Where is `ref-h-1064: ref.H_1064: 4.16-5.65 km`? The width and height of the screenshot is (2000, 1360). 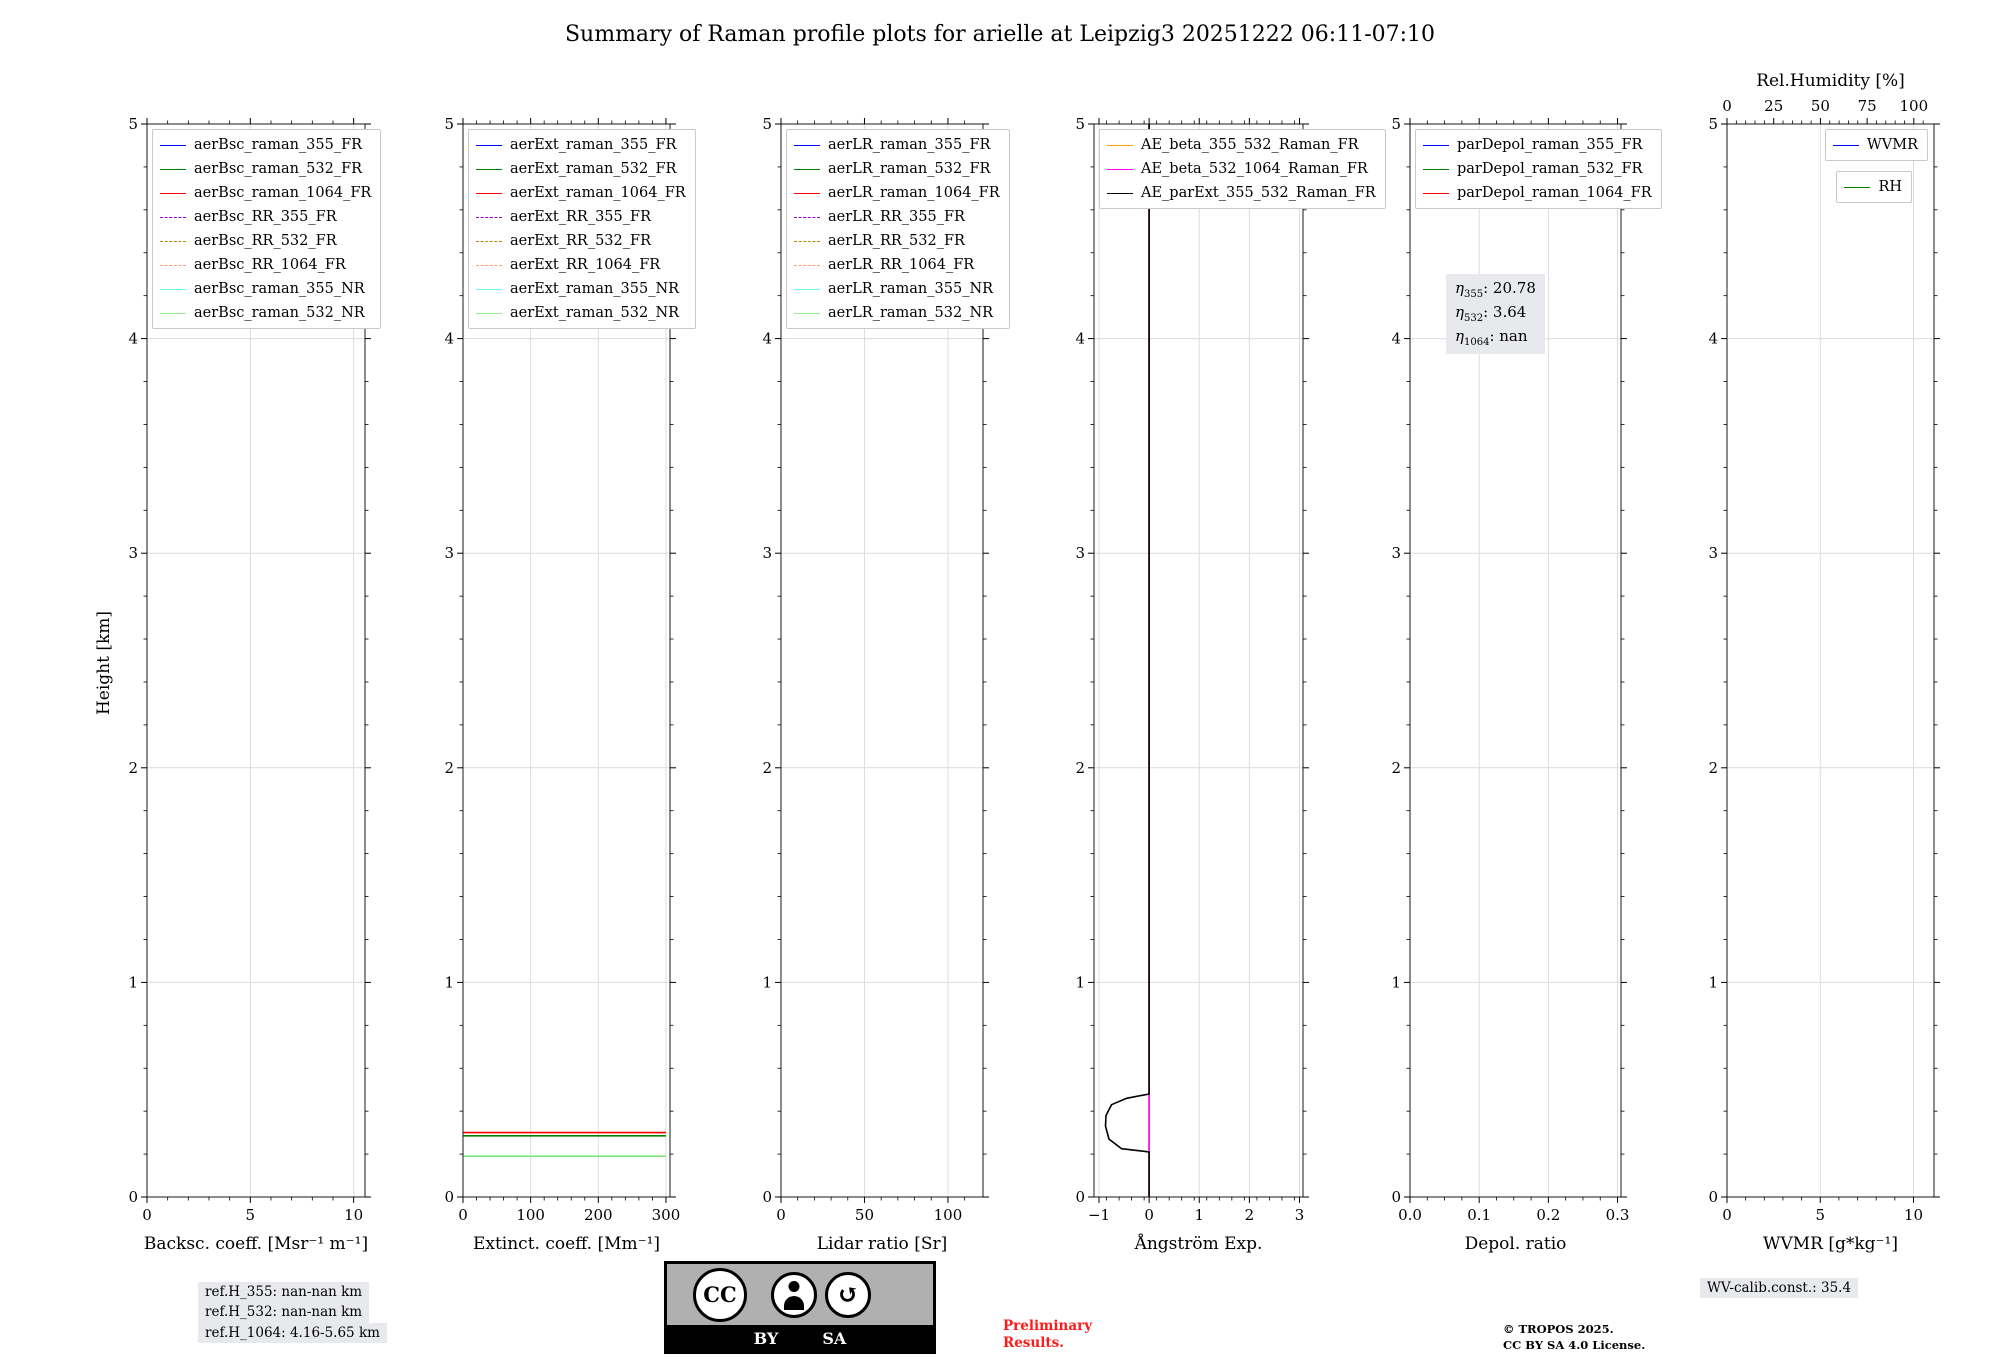 ref-h-1064: ref.H_1064: 4.16-5.65 km is located at coordinates (292, 1332).